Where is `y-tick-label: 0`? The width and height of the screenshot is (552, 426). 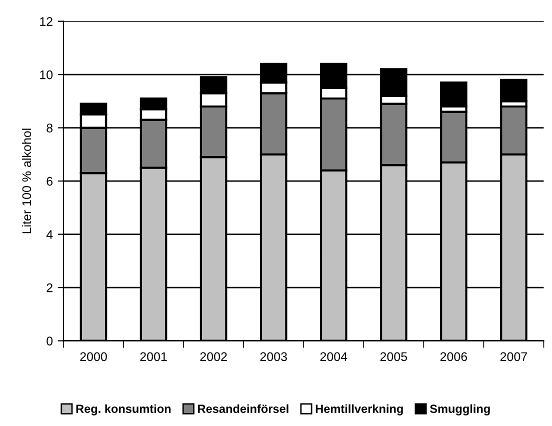 y-tick-label: 0 is located at coordinates (49, 341).